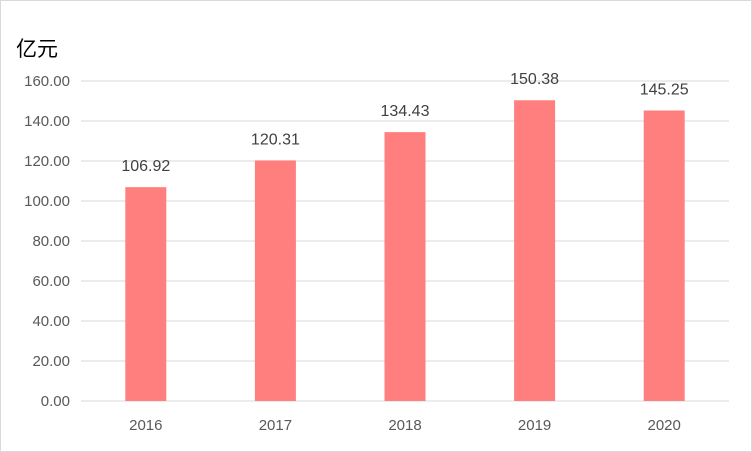 The height and width of the screenshot is (452, 752). I want to click on x-tick-label: 2020, so click(664, 425).